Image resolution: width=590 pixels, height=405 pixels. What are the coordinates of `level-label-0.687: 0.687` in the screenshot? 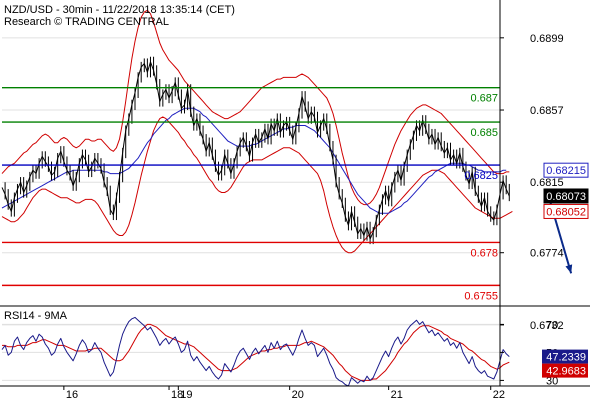 It's located at (484, 99).